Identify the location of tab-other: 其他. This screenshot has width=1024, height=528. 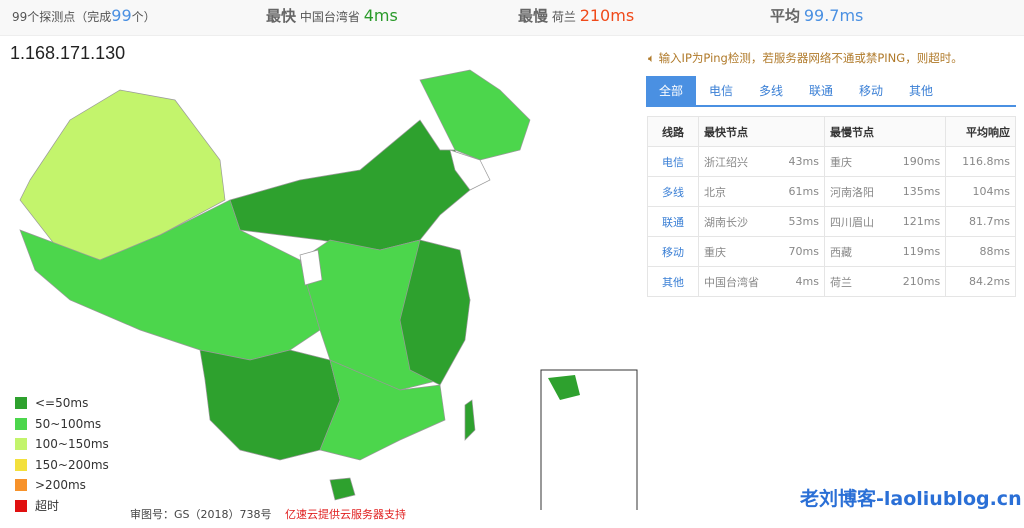
(920, 91).